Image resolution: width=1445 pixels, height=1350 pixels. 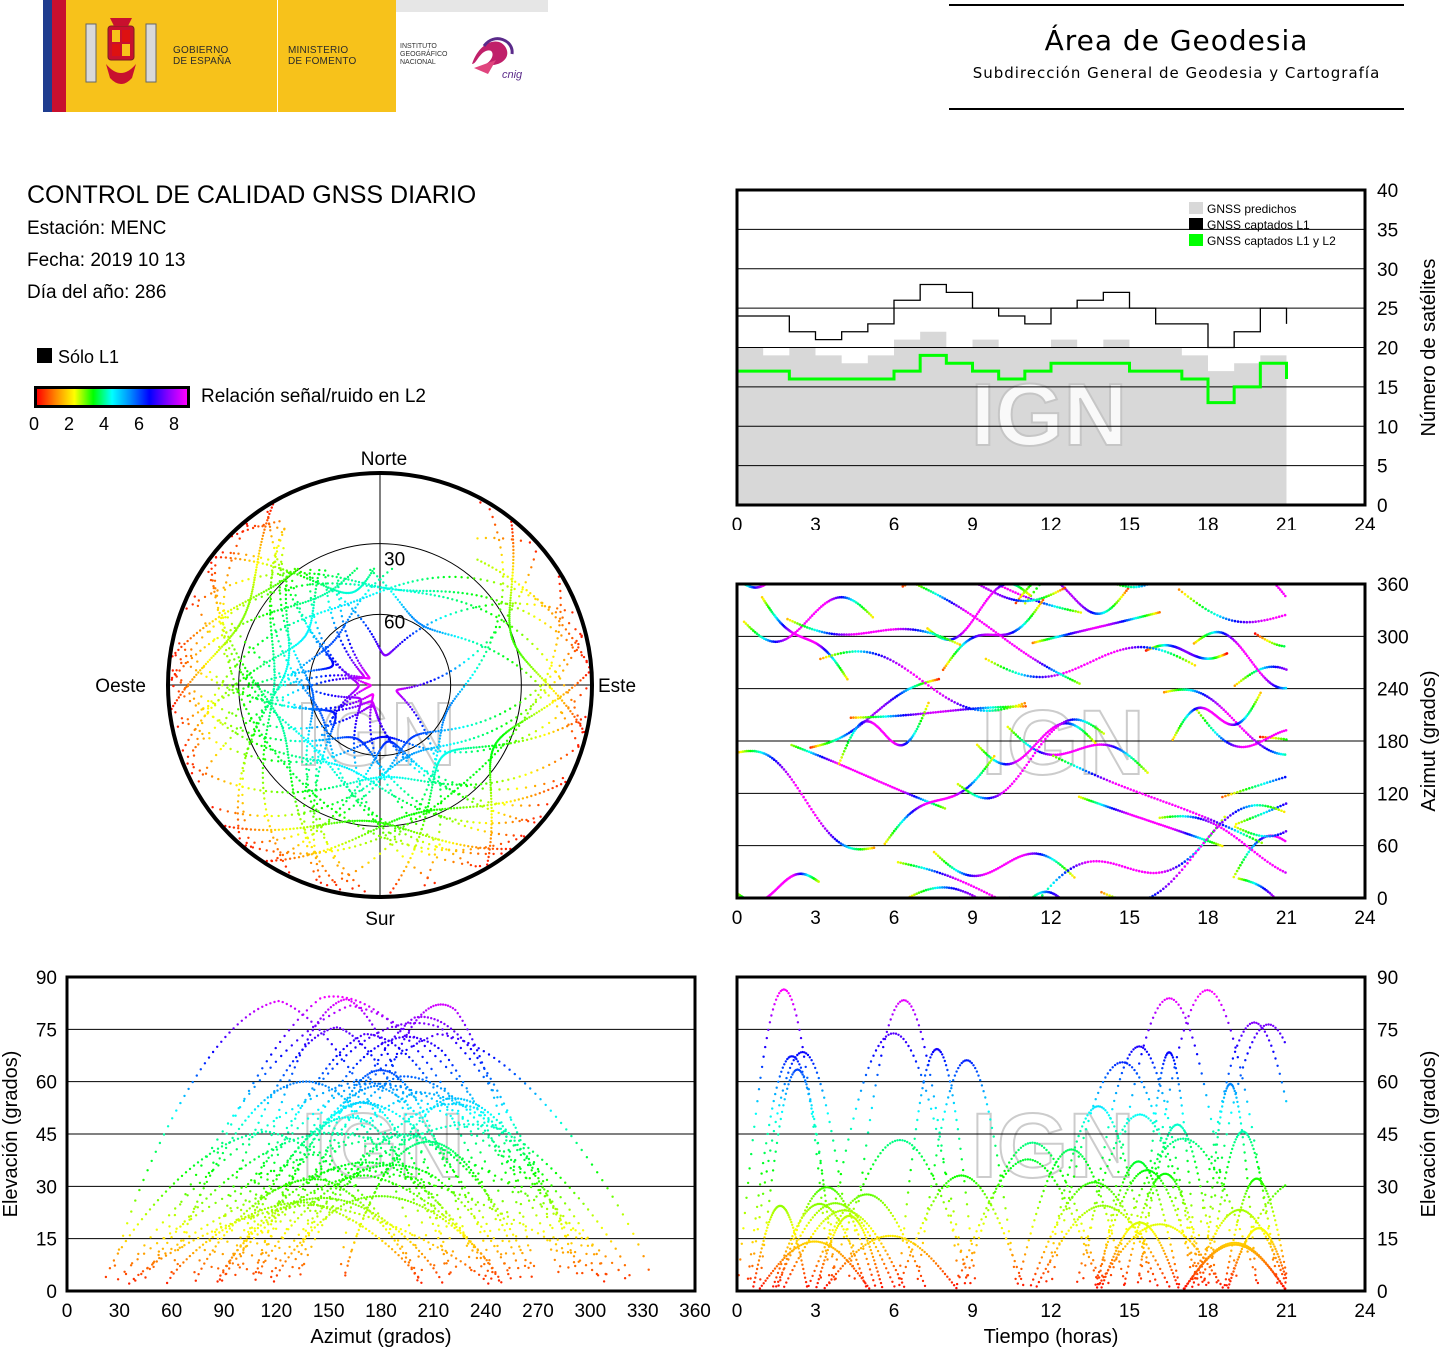 I want to click on y-tick-label: 30, so click(x=1387, y=270).